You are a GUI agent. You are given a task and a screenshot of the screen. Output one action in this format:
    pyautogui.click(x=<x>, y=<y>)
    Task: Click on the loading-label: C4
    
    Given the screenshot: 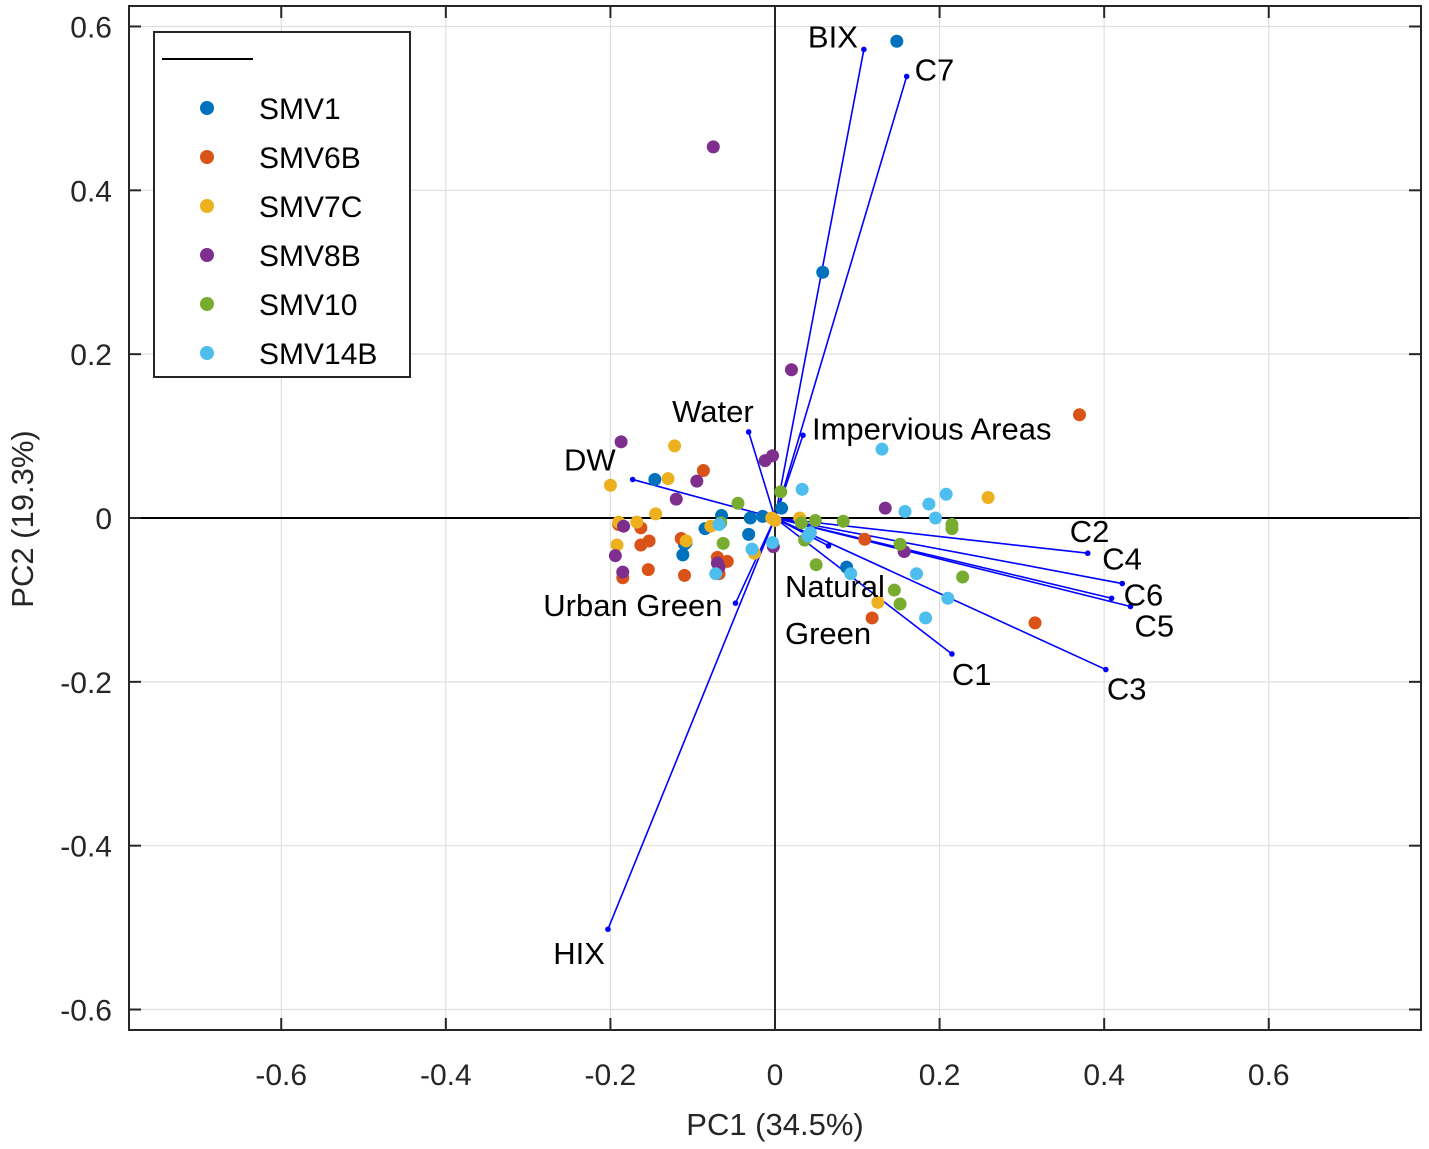 What is the action you would take?
    pyautogui.click(x=1122, y=559)
    